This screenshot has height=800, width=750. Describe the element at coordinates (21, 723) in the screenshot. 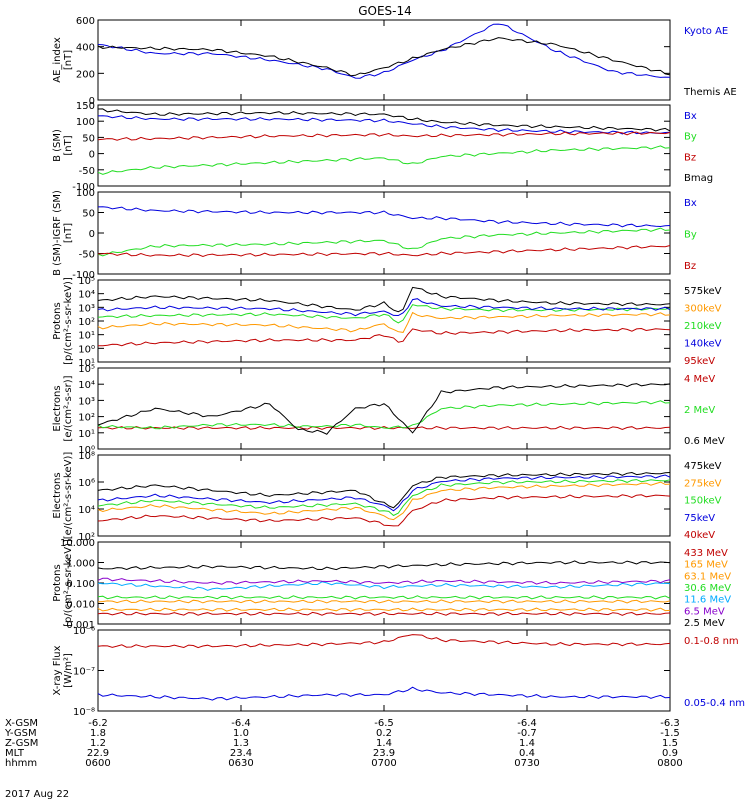

I see `orbit-row-label: X-GSM` at that location.